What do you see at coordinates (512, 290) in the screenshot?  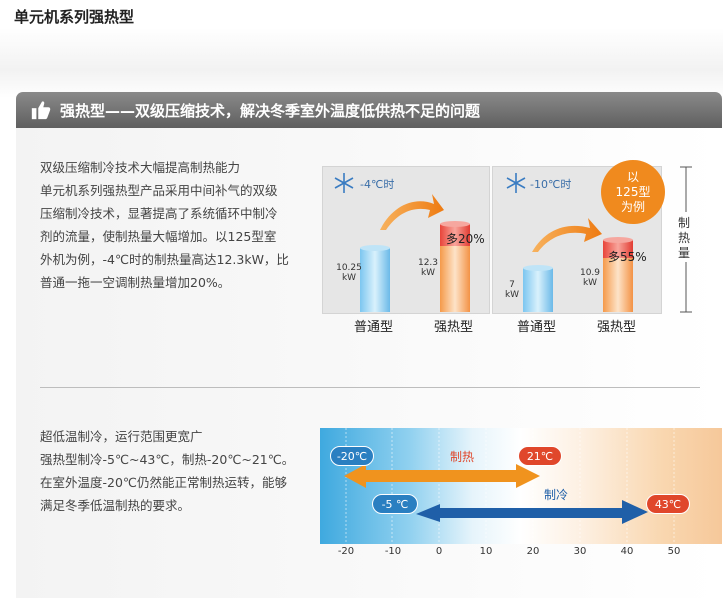 I see `value-normal-minus10: 7 kW` at bounding box center [512, 290].